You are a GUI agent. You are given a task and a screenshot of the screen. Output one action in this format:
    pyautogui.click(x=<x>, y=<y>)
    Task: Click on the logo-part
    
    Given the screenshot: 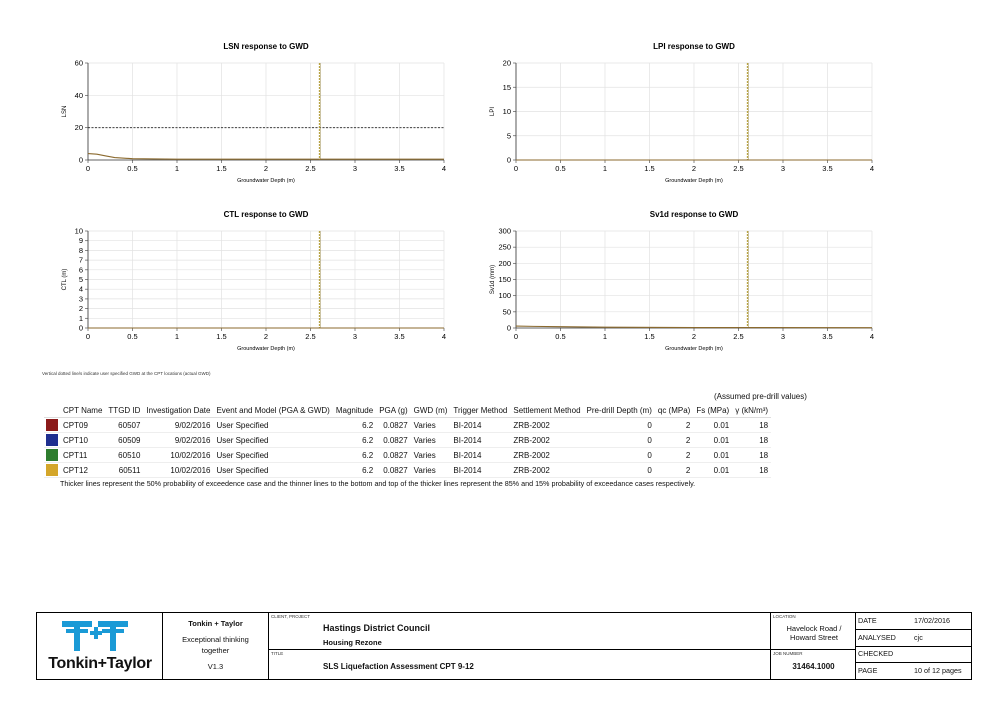 What is the action you would take?
    pyautogui.click(x=96, y=633)
    